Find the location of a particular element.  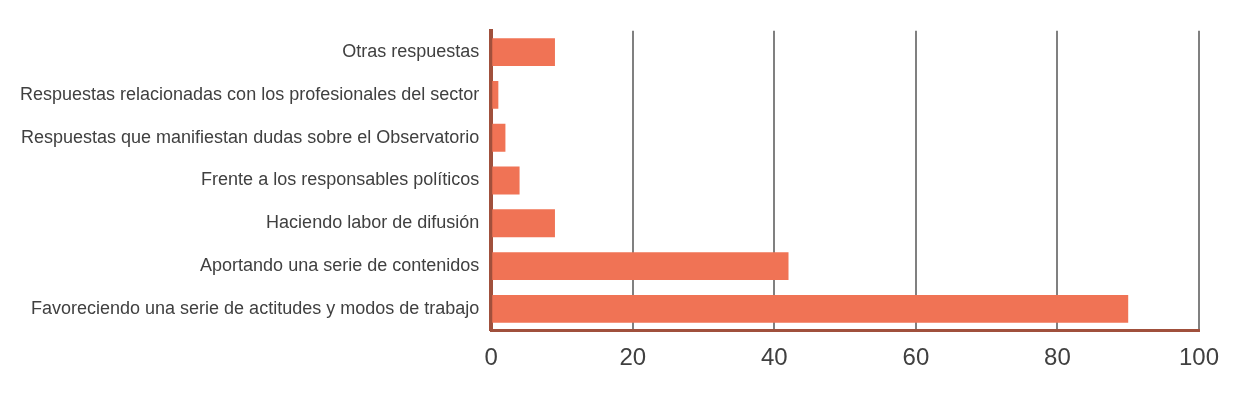

x-tick-label: 40 is located at coordinates (774, 357).